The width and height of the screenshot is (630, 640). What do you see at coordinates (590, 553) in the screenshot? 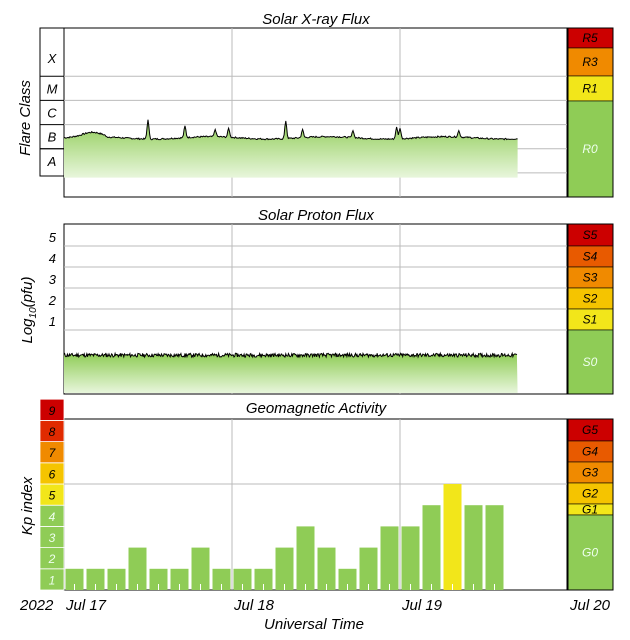
I see `scale-level-label: G0` at bounding box center [590, 553].